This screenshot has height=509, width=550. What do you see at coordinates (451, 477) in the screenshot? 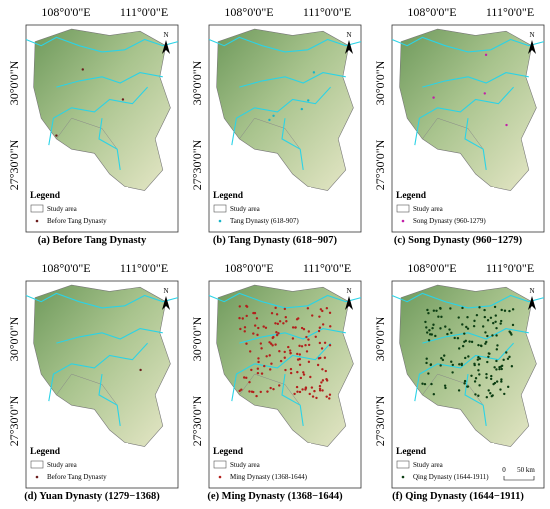
I see `legend-item: Qing Dynasty (1644-1911)` at bounding box center [451, 477].